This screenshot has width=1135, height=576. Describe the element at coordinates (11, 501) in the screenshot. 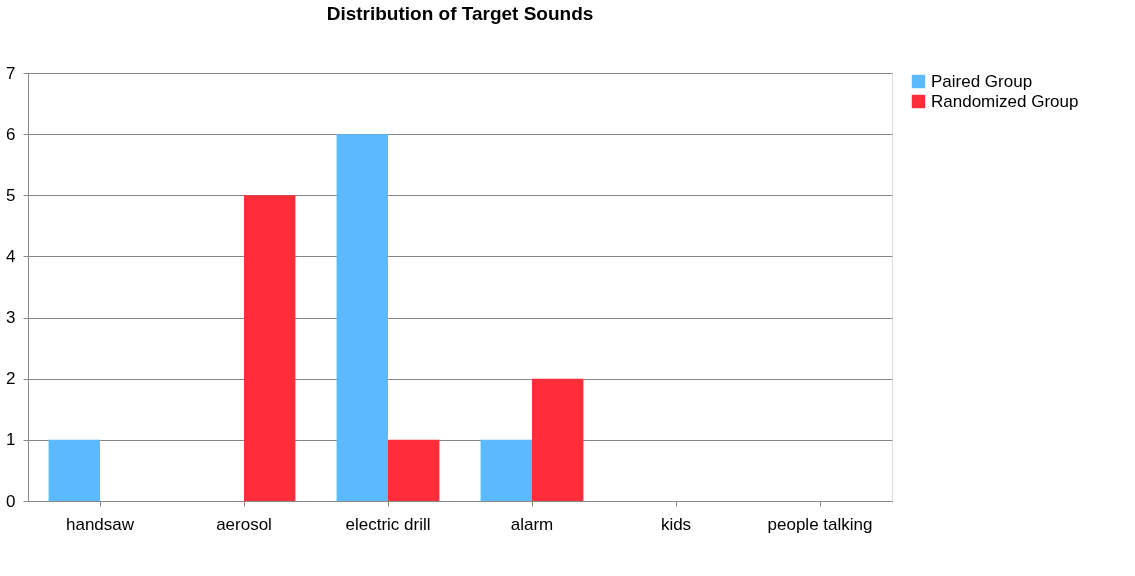

I see `y-tick-label: 0` at that location.